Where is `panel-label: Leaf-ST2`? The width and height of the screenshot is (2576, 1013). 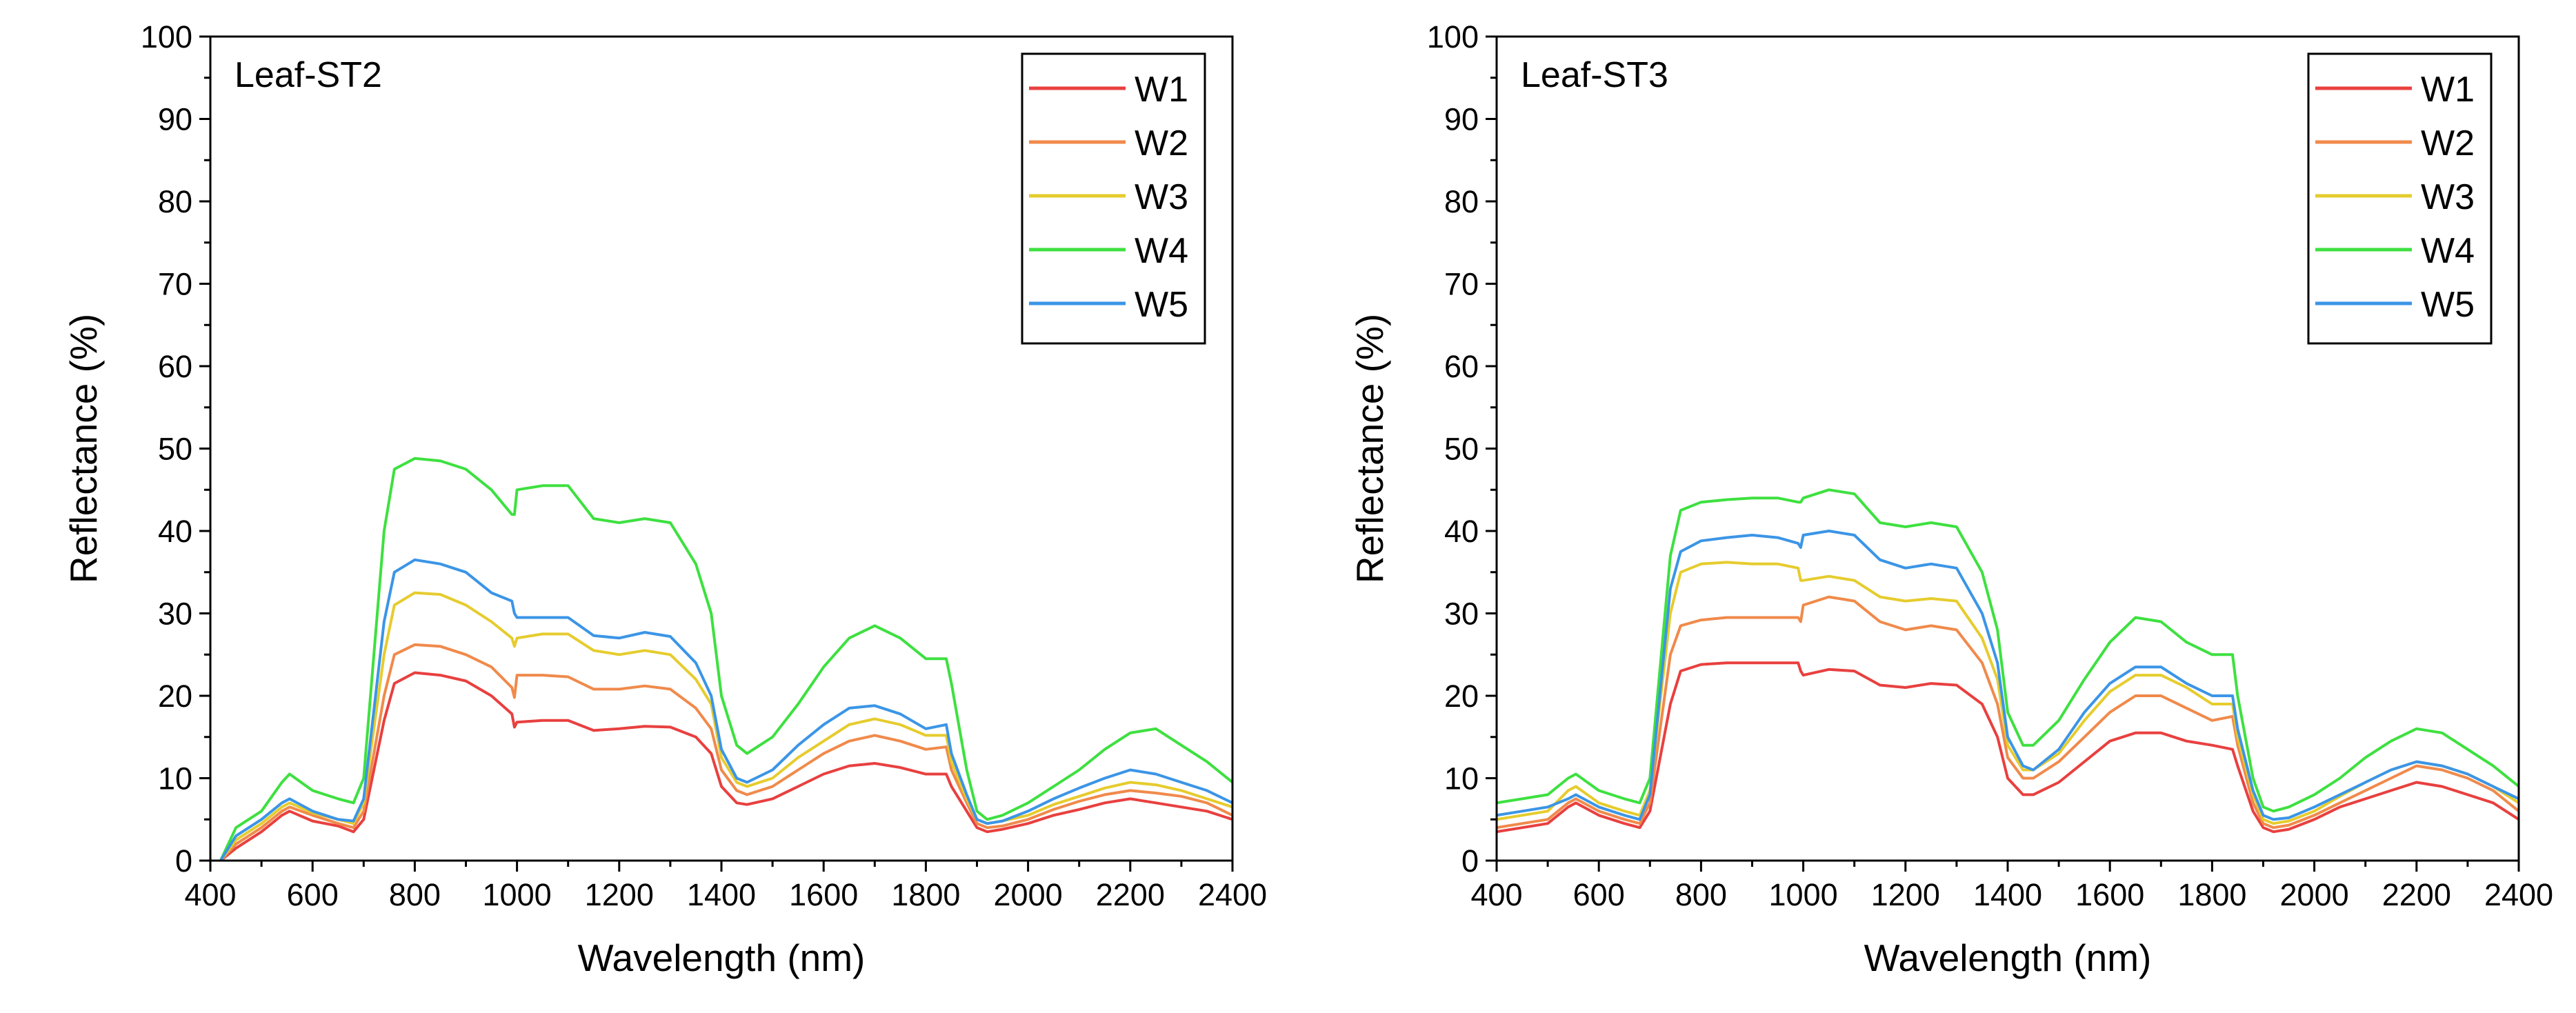 panel-label: Leaf-ST2 is located at coordinates (308, 75).